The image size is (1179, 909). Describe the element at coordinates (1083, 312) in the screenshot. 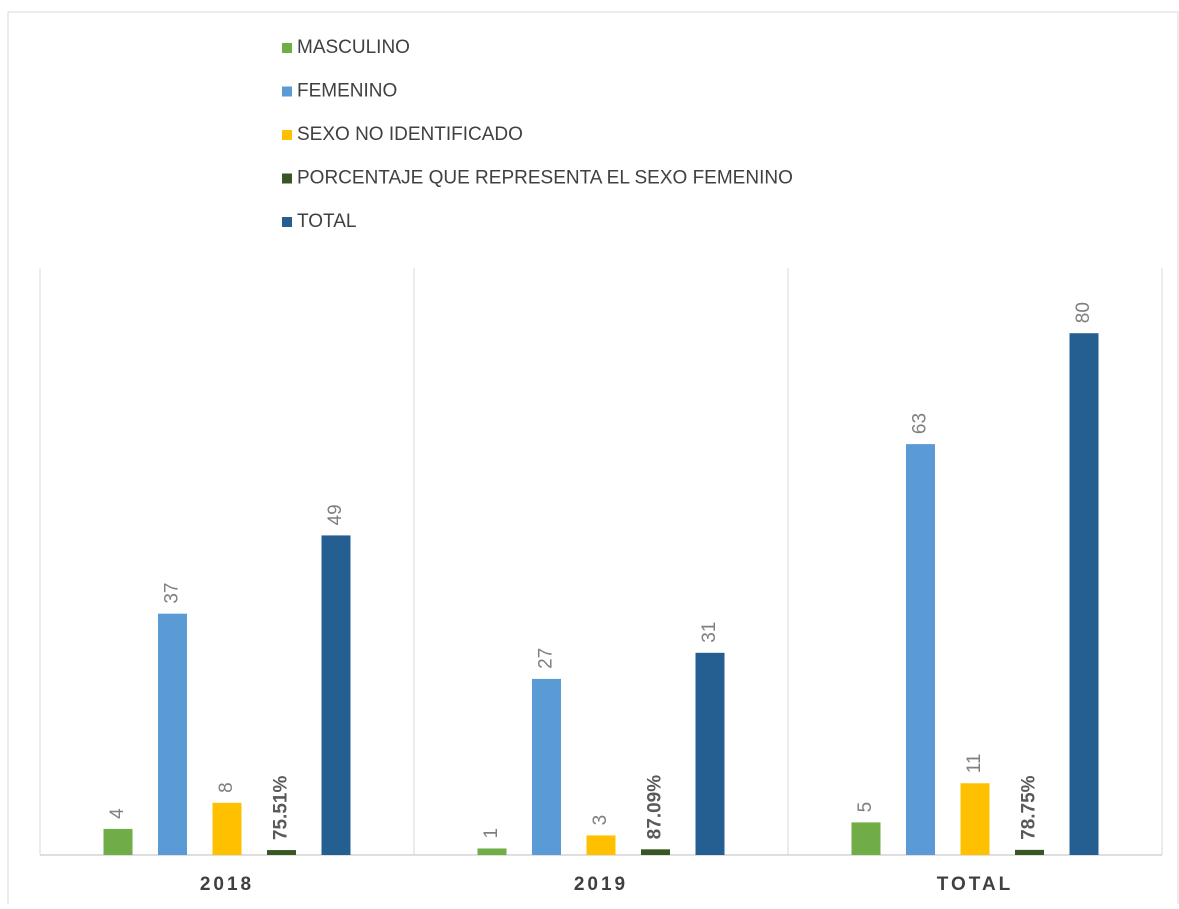

I see `data-label: 80` at that location.